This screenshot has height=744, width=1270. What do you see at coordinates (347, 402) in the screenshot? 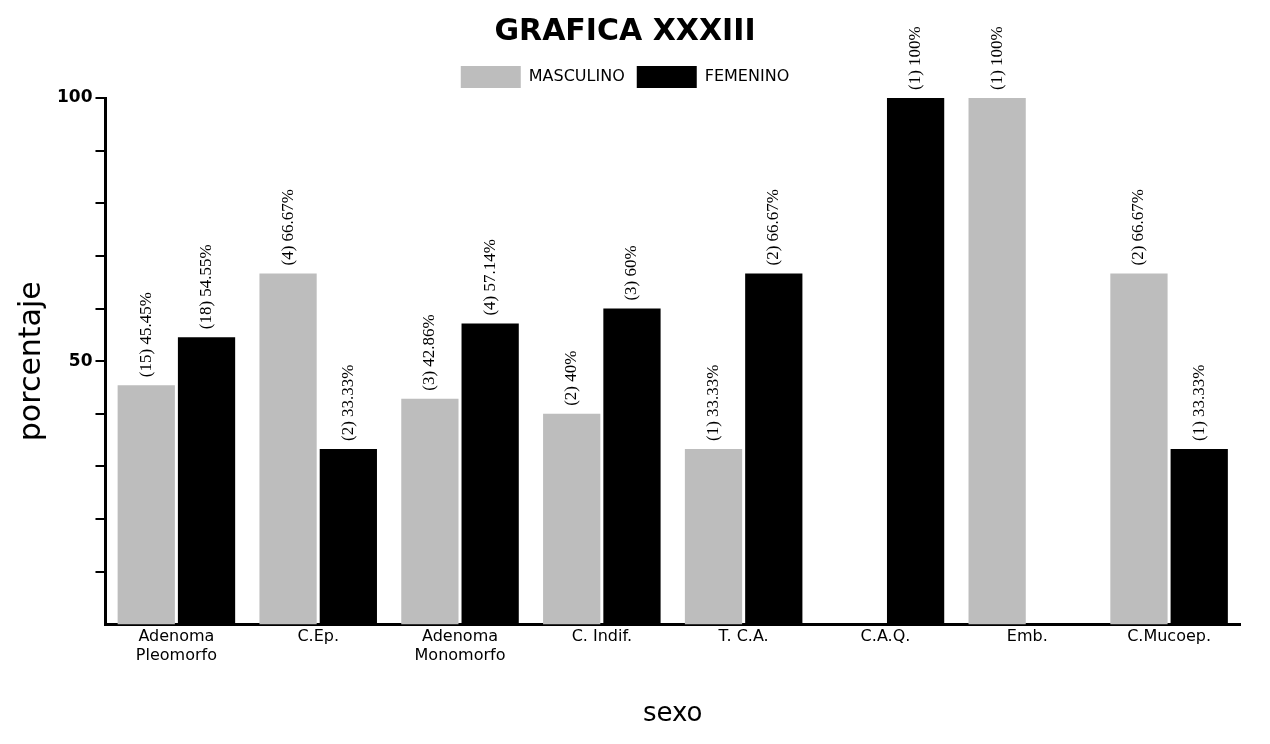
I see `data-label: (2) 33.33%` at bounding box center [347, 402].